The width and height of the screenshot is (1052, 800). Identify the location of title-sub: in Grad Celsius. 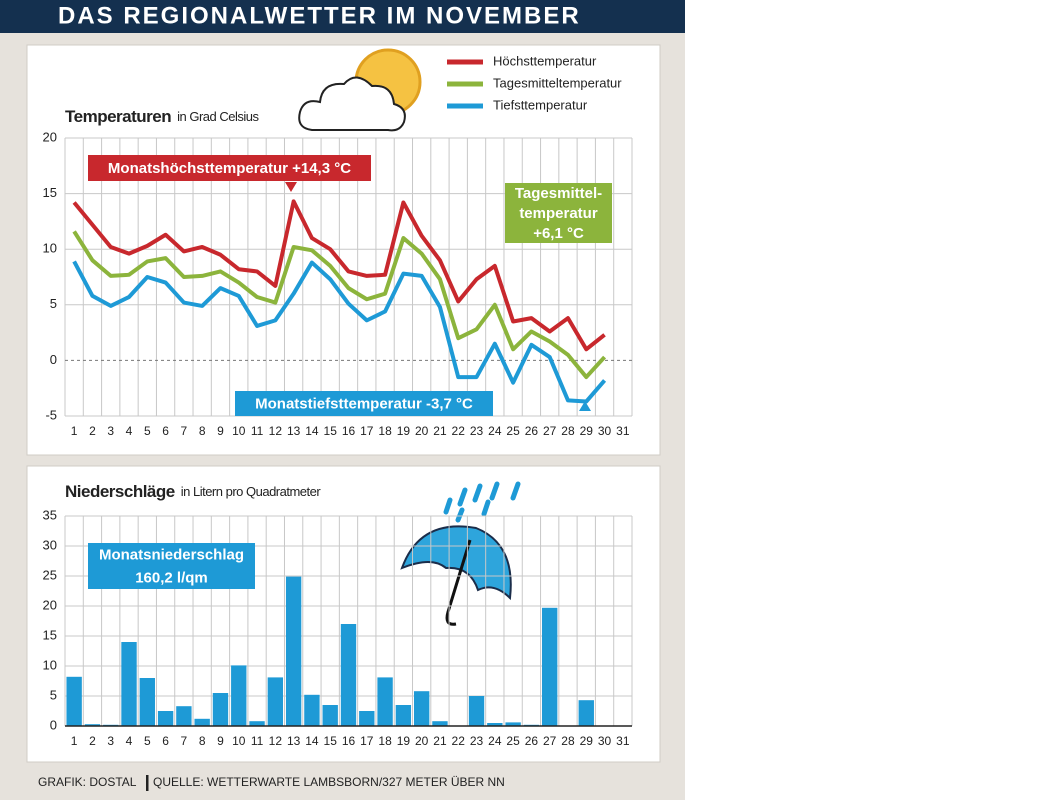
(218, 116).